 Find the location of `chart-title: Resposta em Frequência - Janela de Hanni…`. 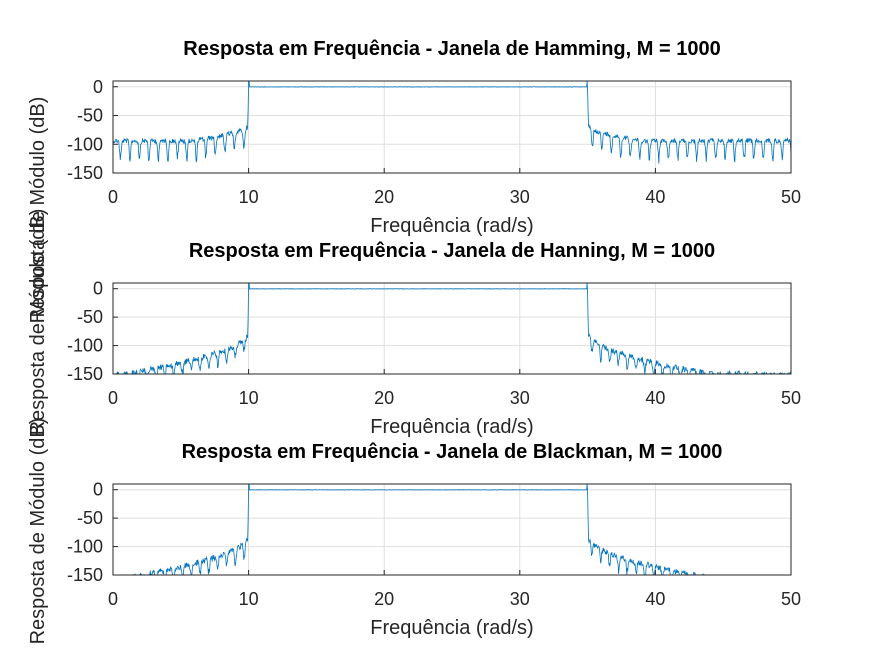

chart-title: Resposta em Frequência - Janela de Hanni… is located at coordinates (452, 251).